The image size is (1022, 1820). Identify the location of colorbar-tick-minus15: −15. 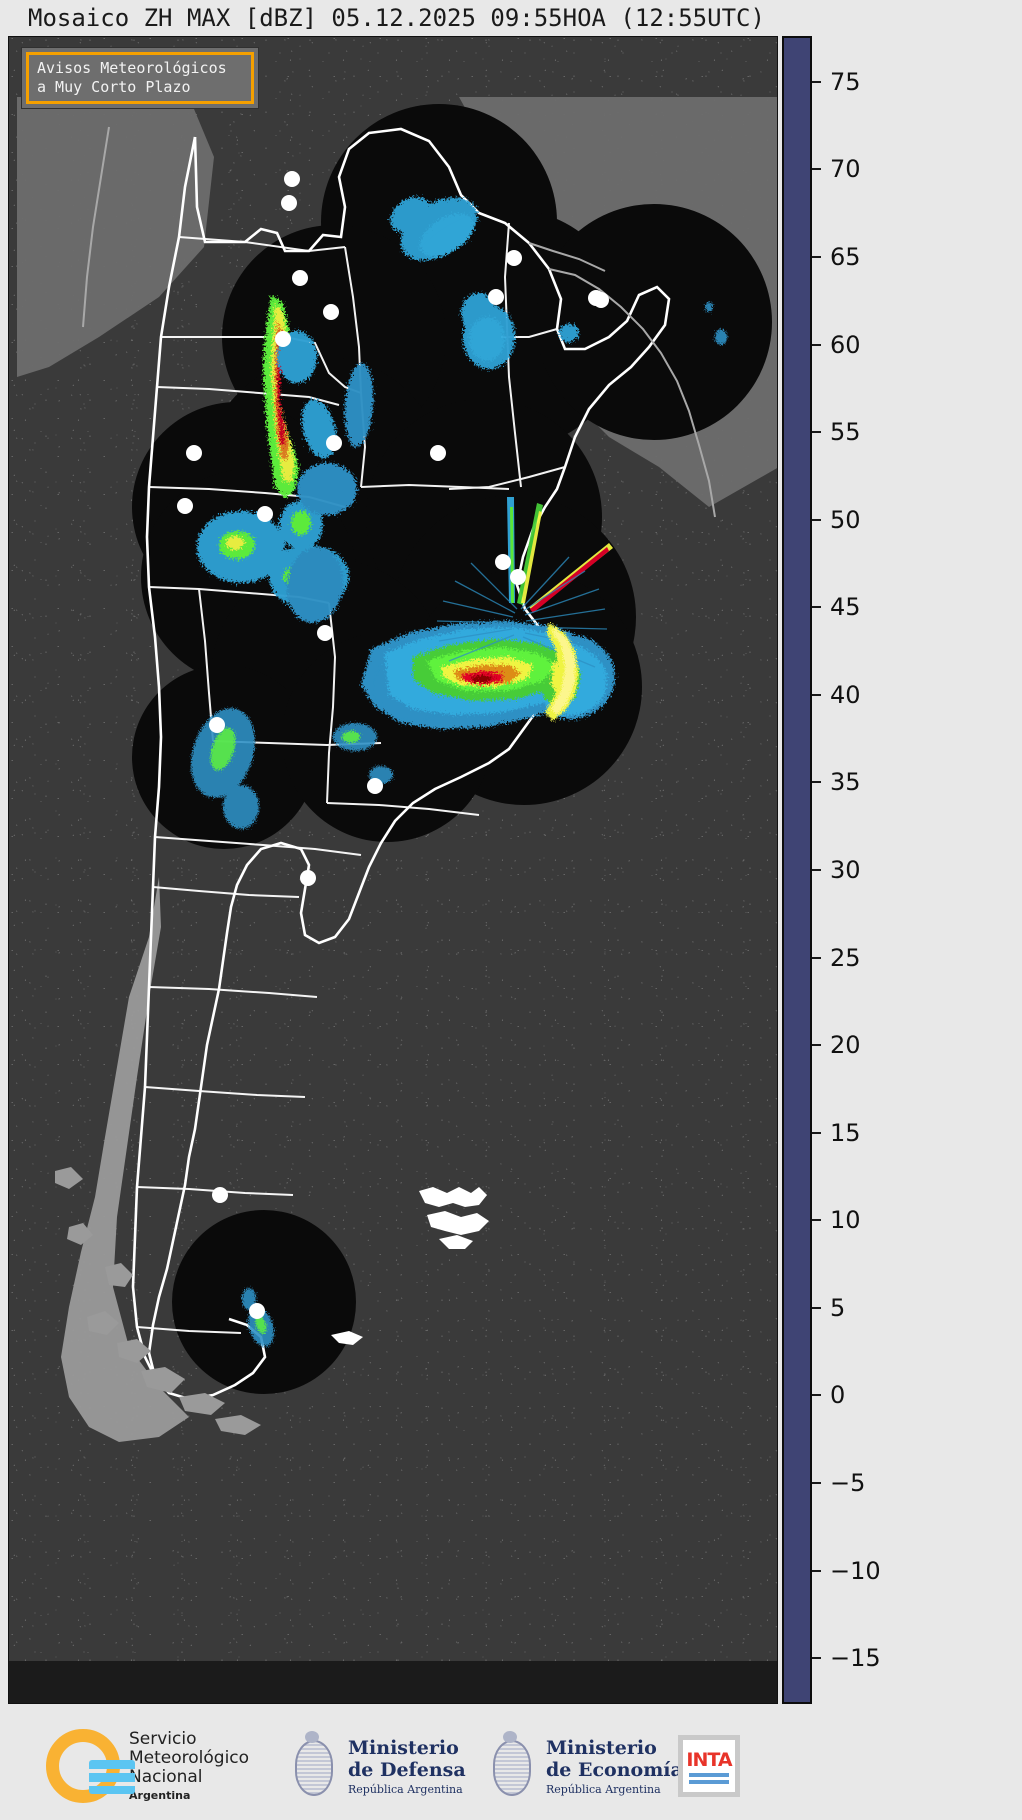
(846, 1658).